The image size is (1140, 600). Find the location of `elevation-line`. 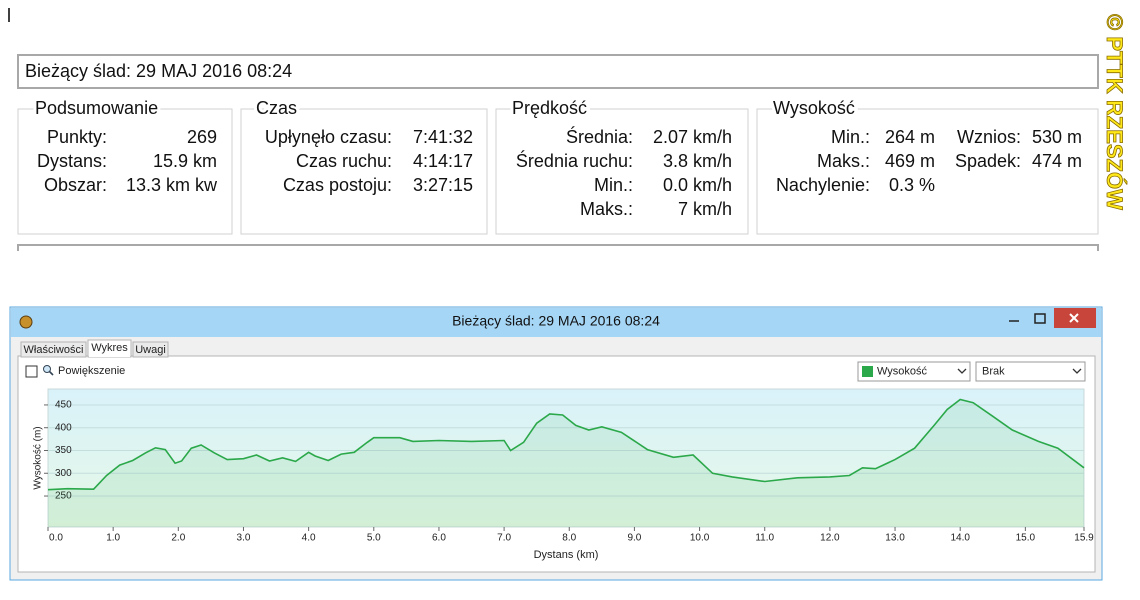

elevation-line is located at coordinates (566, 444).